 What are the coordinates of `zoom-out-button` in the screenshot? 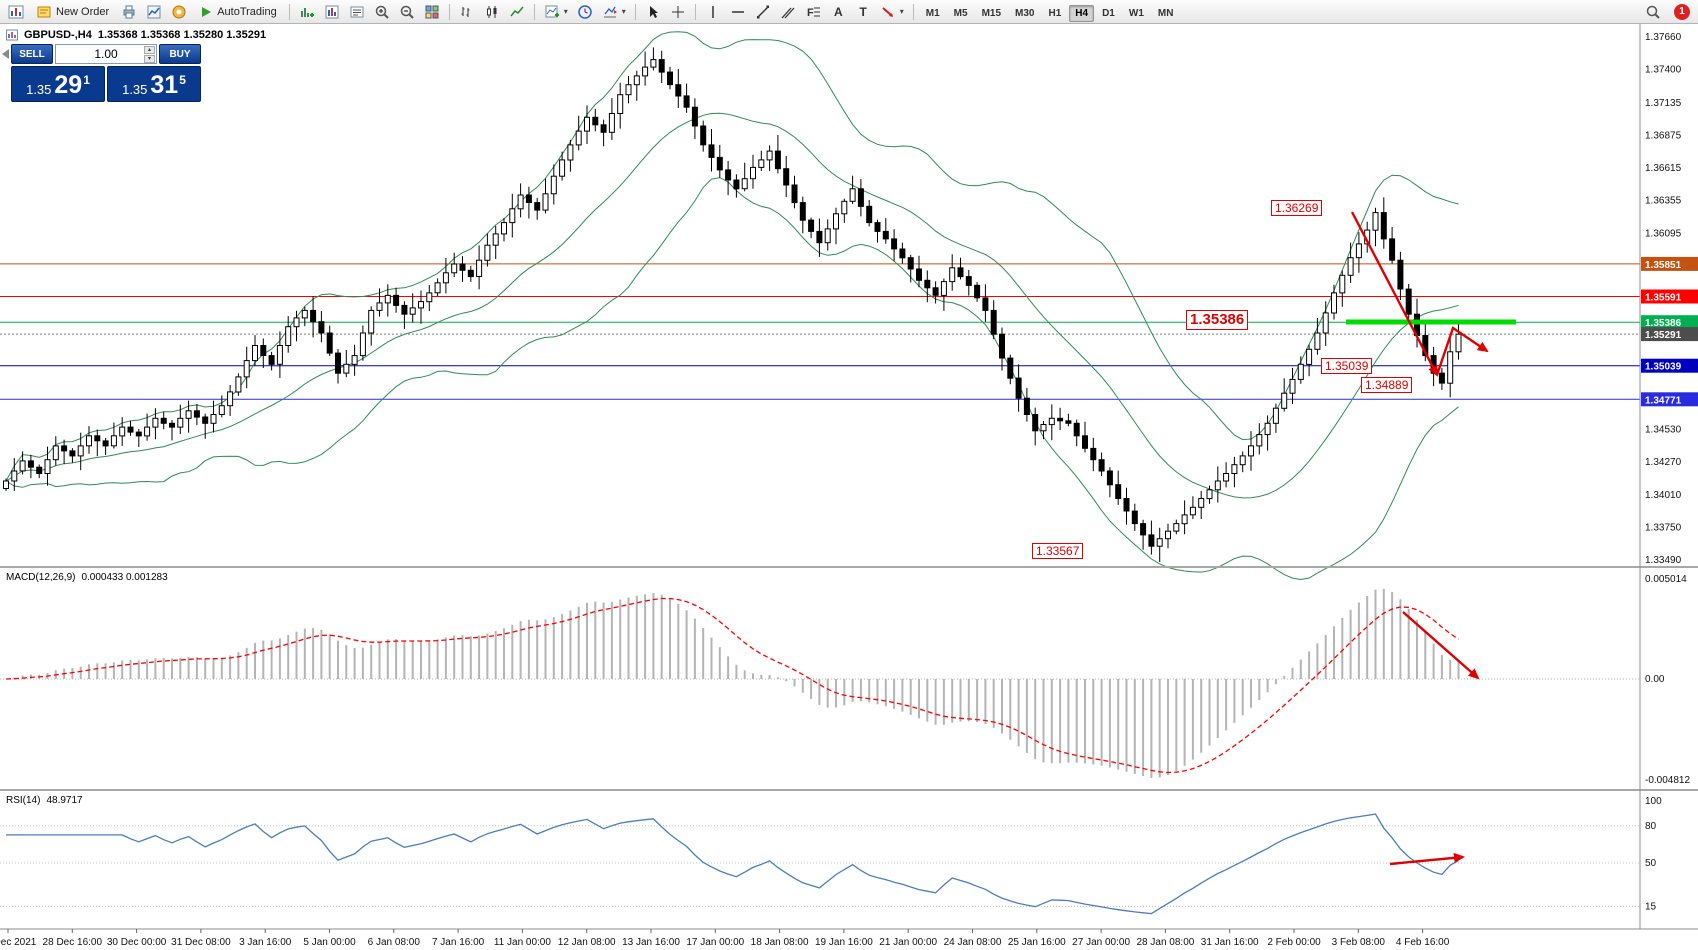 It's located at (407, 12).